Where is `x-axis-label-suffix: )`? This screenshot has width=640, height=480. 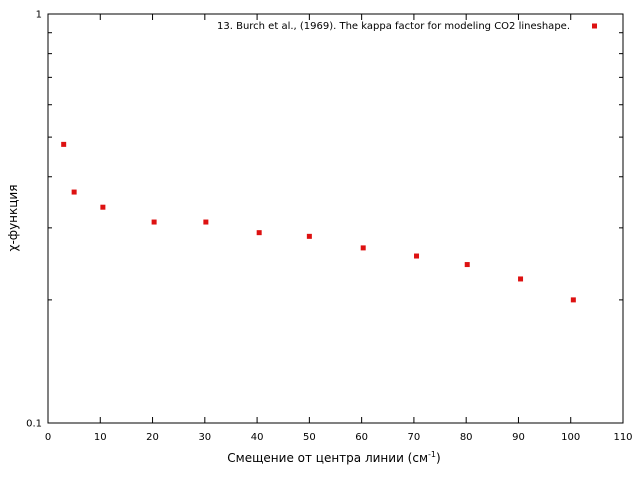 x-axis-label-suffix: ) is located at coordinates (438, 458).